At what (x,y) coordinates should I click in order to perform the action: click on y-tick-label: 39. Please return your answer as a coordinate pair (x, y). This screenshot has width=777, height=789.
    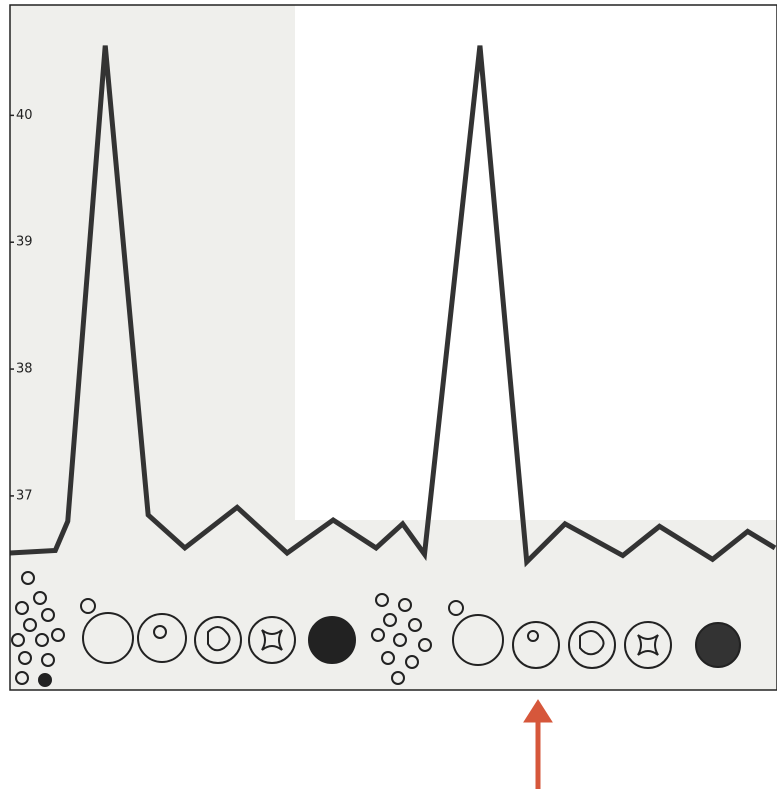
    Looking at the image, I should click on (24, 242).